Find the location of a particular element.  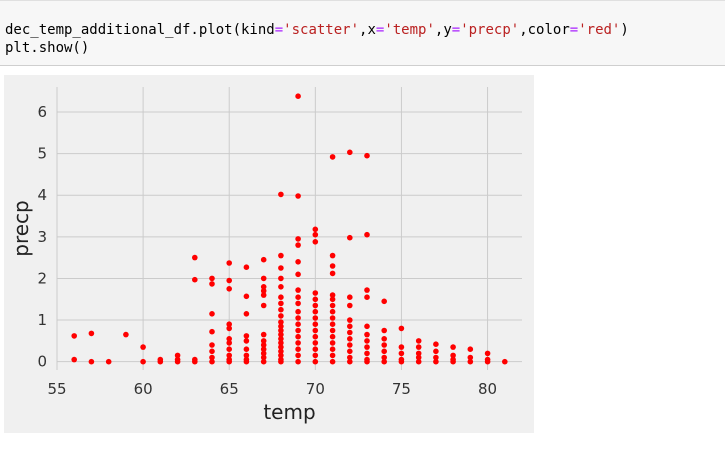

y-tick-label: 6 is located at coordinates (42, 112).